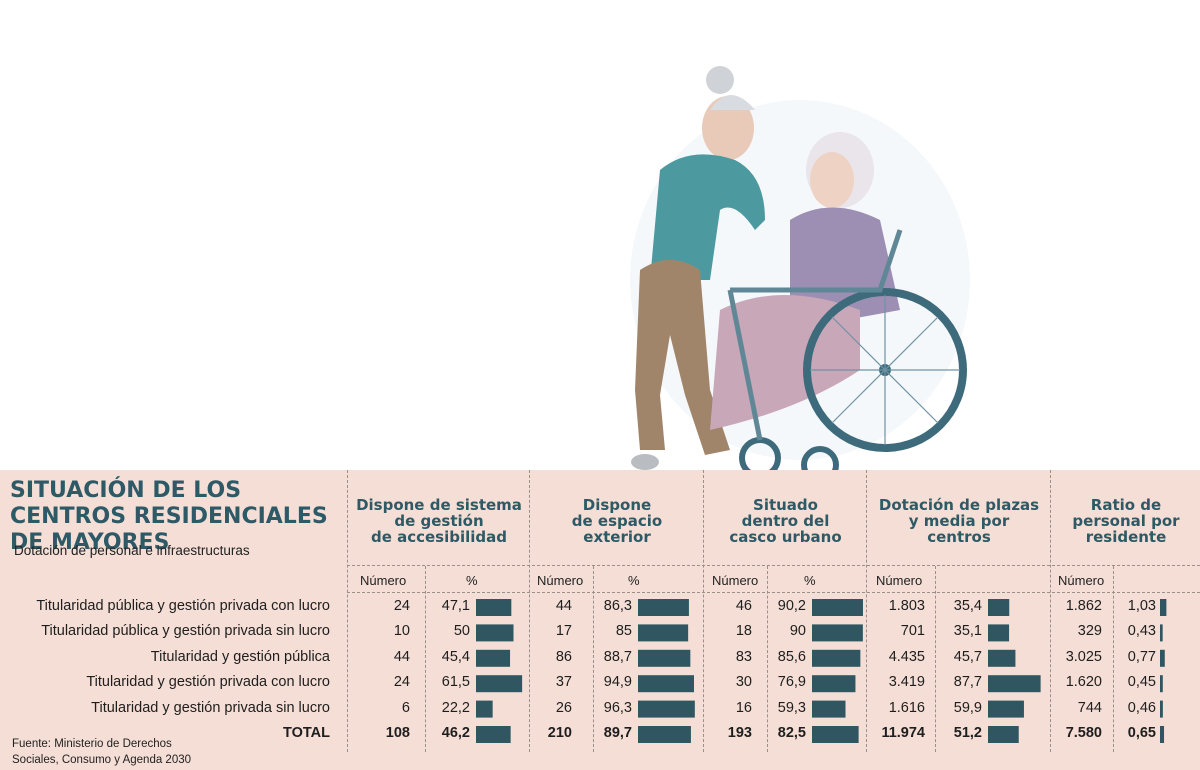  Describe the element at coordinates (617, 707) in the screenshot. I see `table-cell-value: 96,3` at that location.